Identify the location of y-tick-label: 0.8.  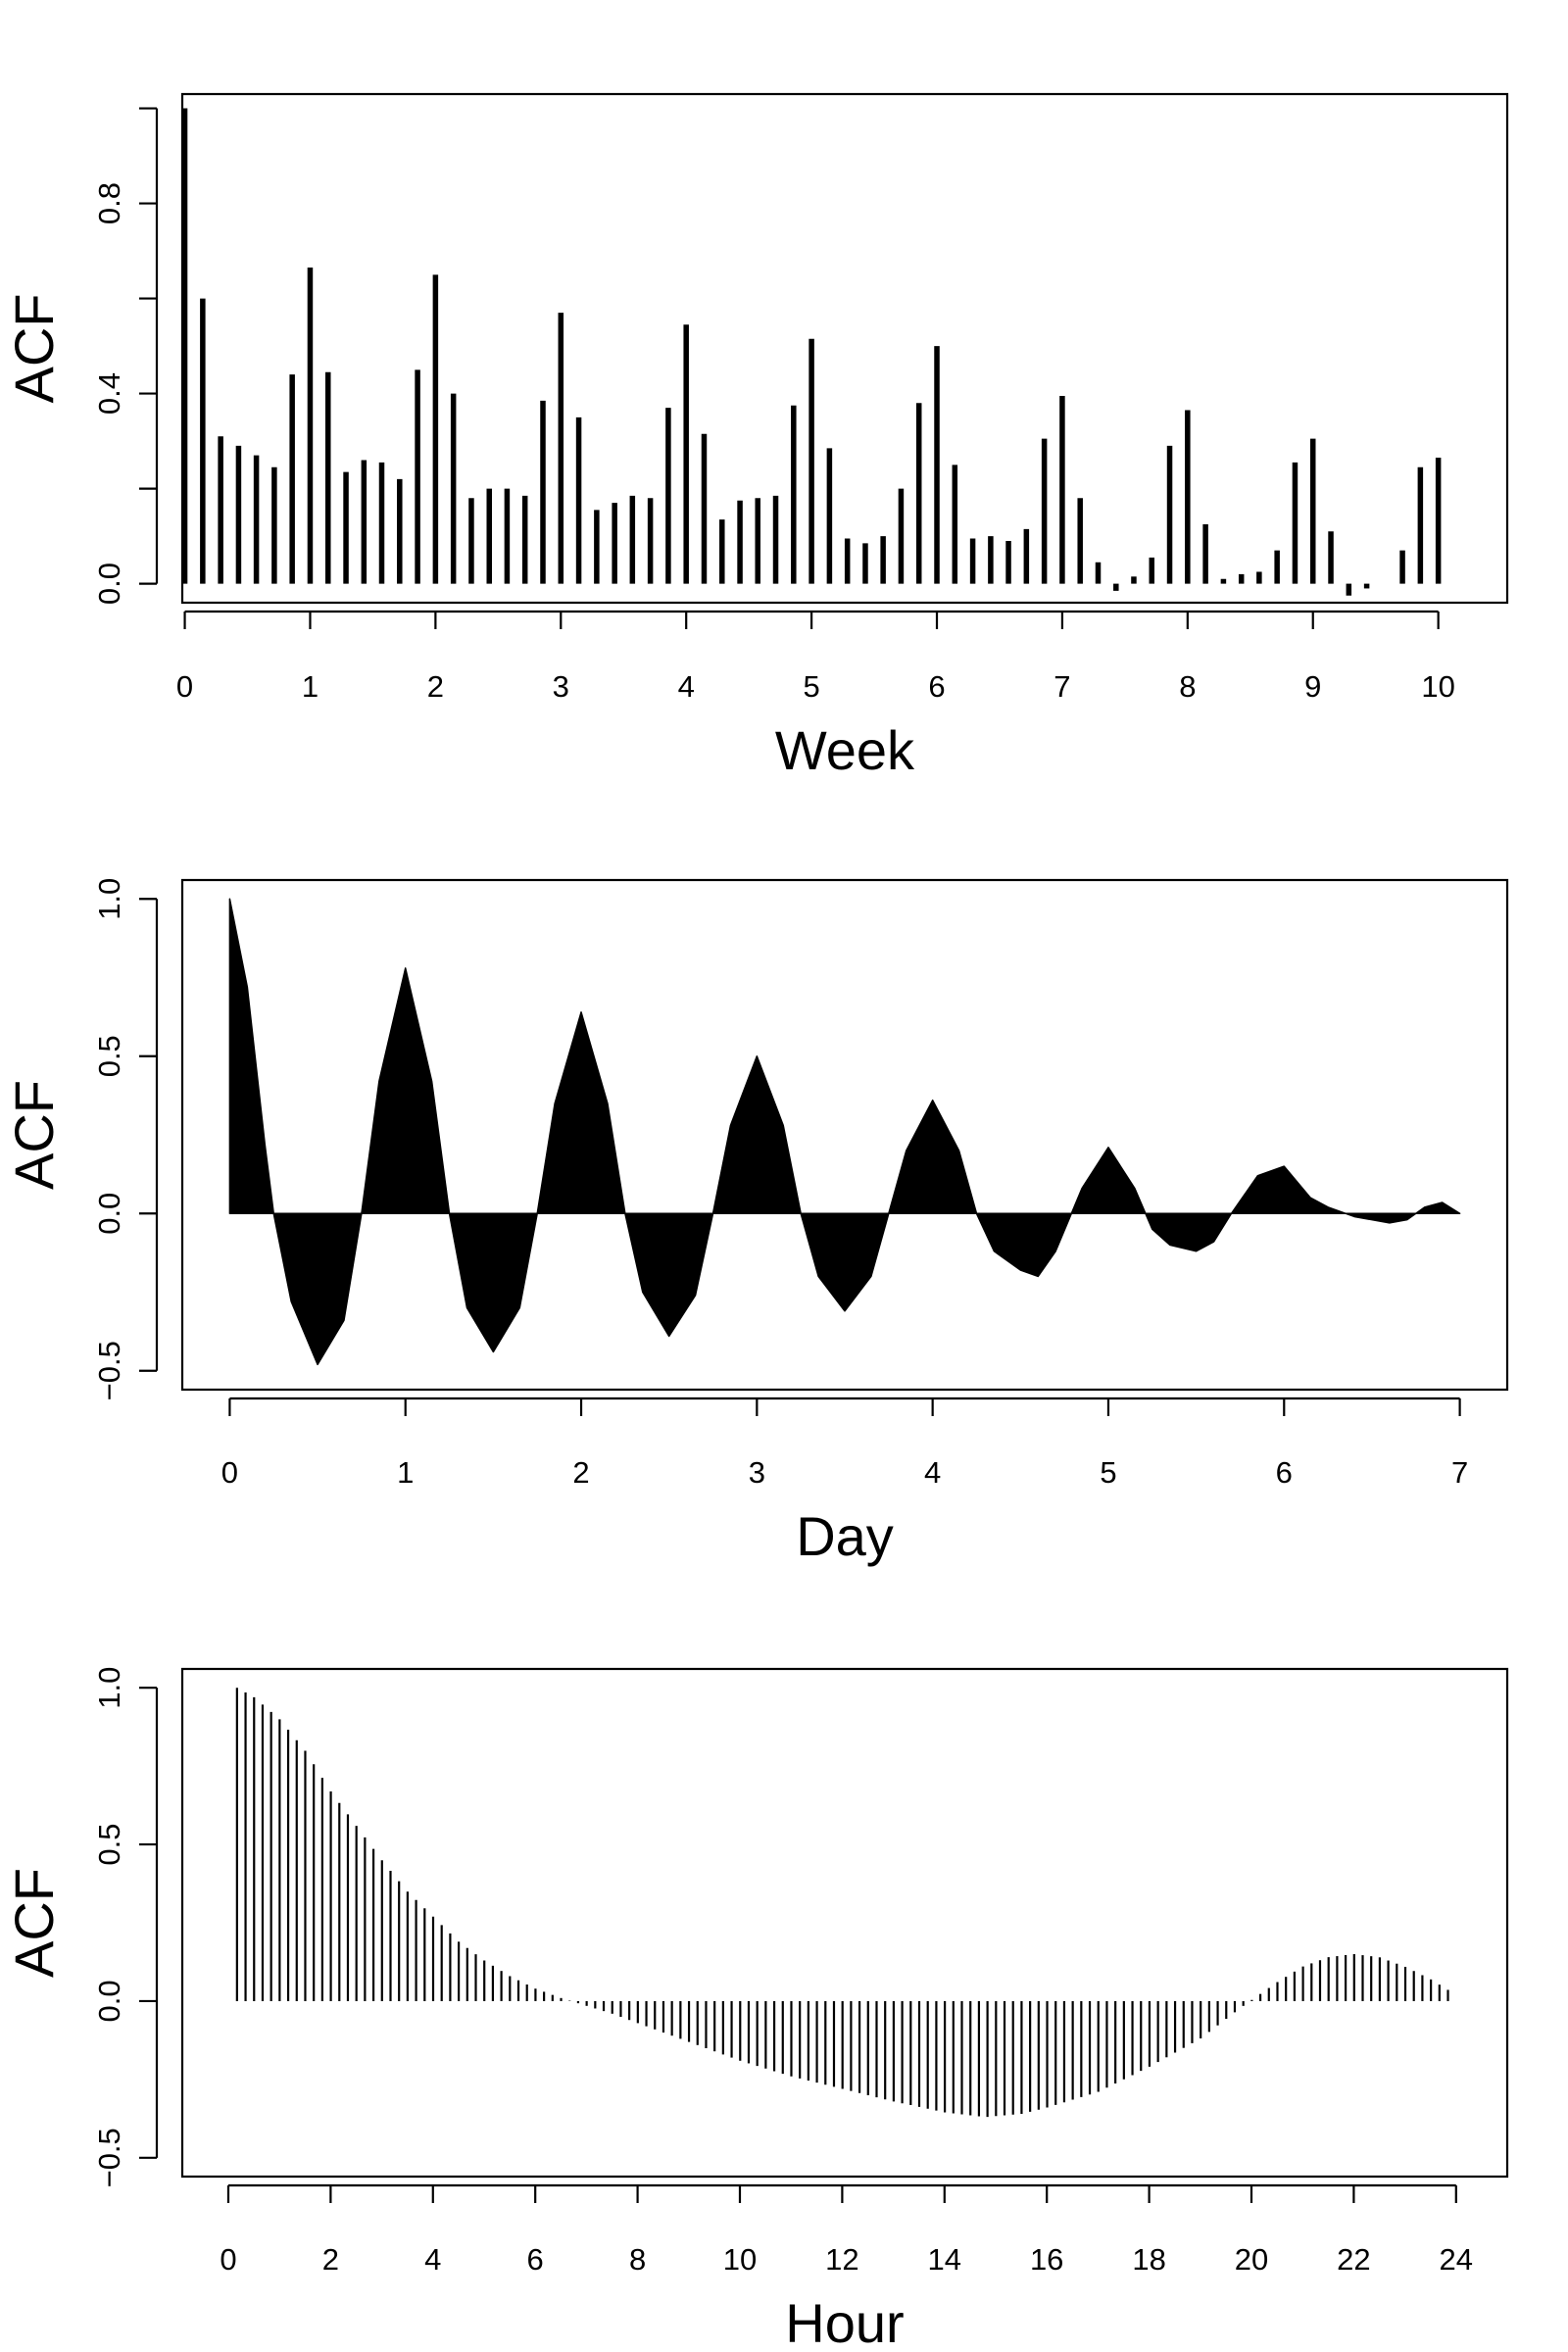
(109, 203).